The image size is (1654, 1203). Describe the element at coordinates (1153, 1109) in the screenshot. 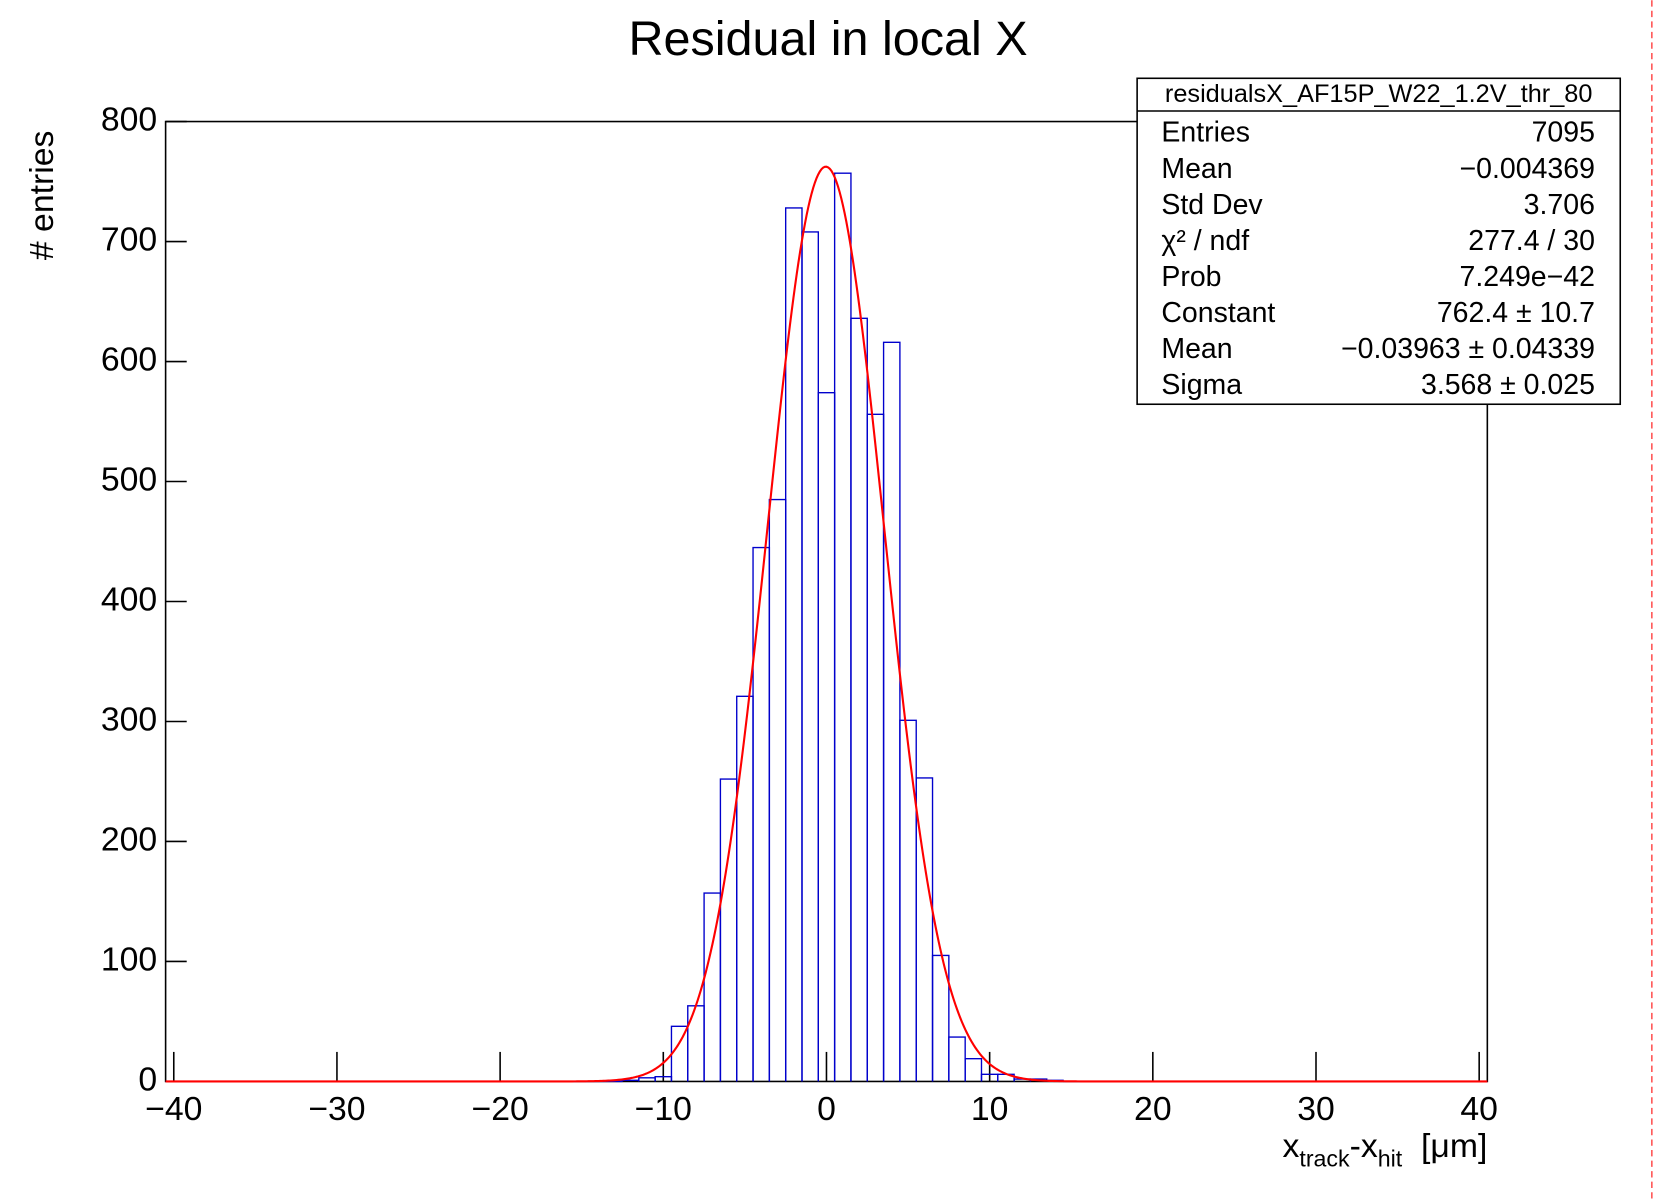

I see `x-tick-label: 20` at that location.